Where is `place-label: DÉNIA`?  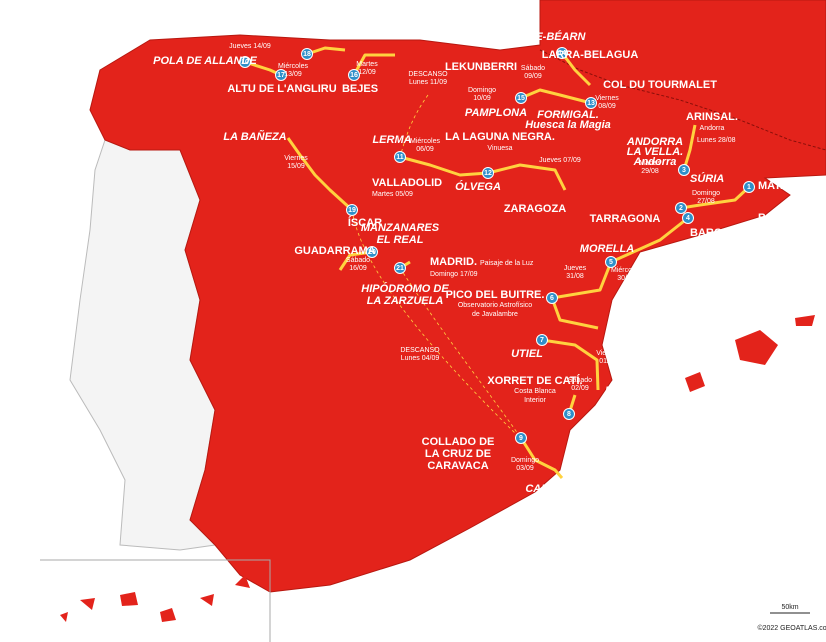 place-label: DÉNIA is located at coordinates (622, 390).